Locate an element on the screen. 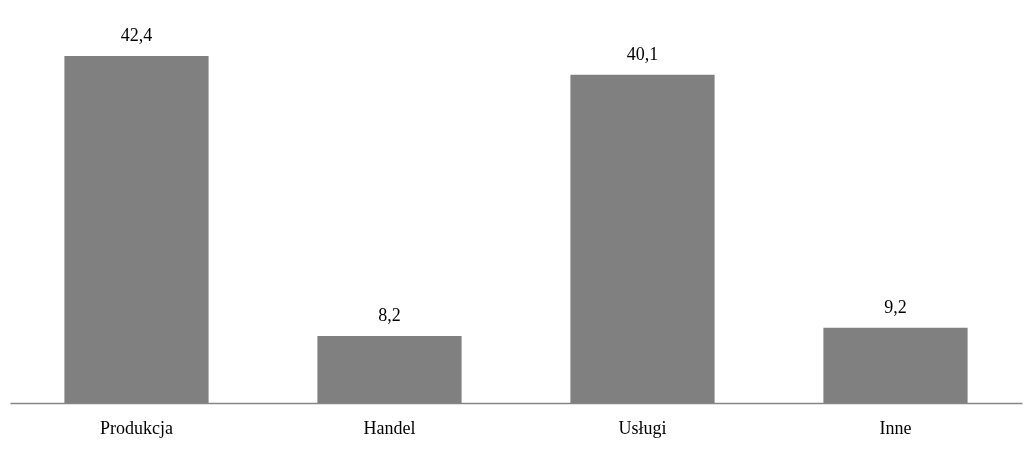  data-label: 8,2 is located at coordinates (389, 314).